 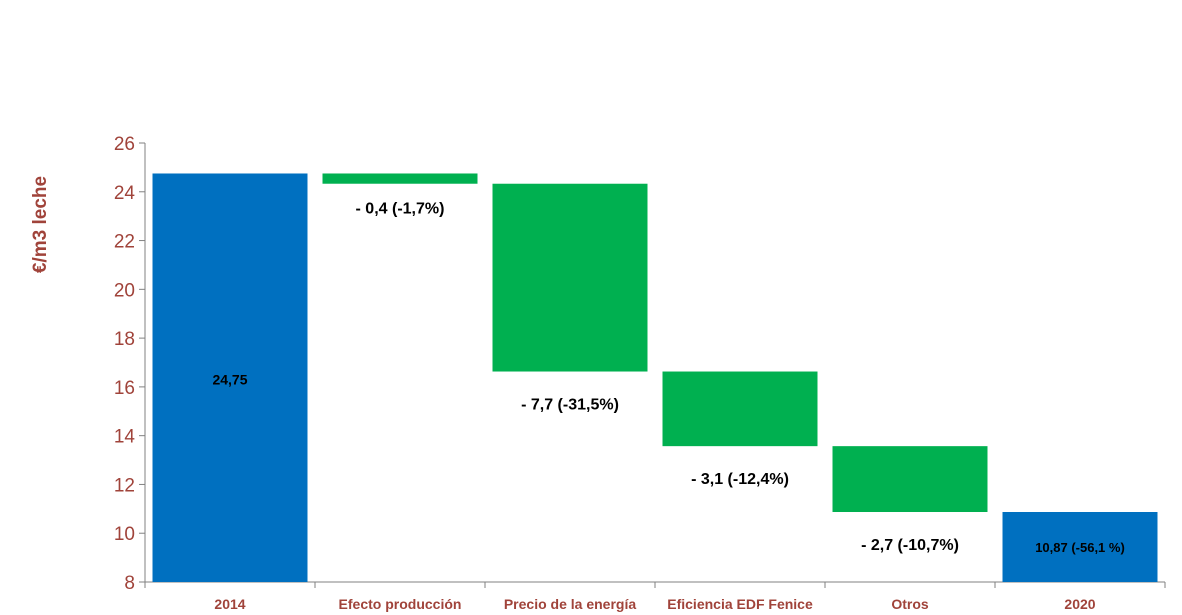 What do you see at coordinates (125, 437) in the screenshot?
I see `y-tick-label: 14` at bounding box center [125, 437].